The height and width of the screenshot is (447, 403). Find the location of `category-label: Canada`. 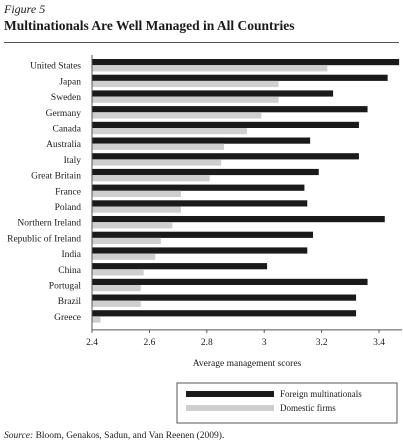

category-label: Canada is located at coordinates (67, 130).